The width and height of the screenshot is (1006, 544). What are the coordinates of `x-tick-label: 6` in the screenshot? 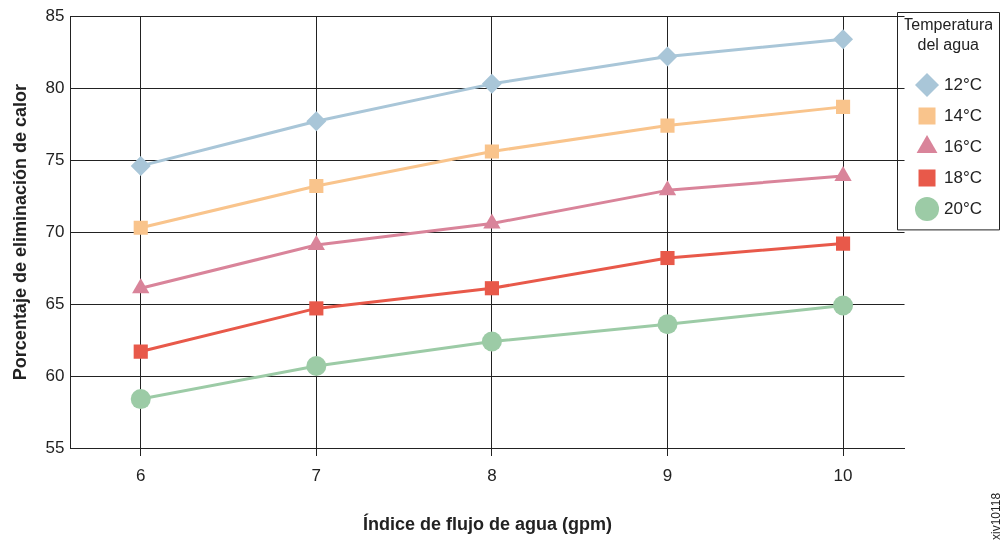 It's located at (141, 475).